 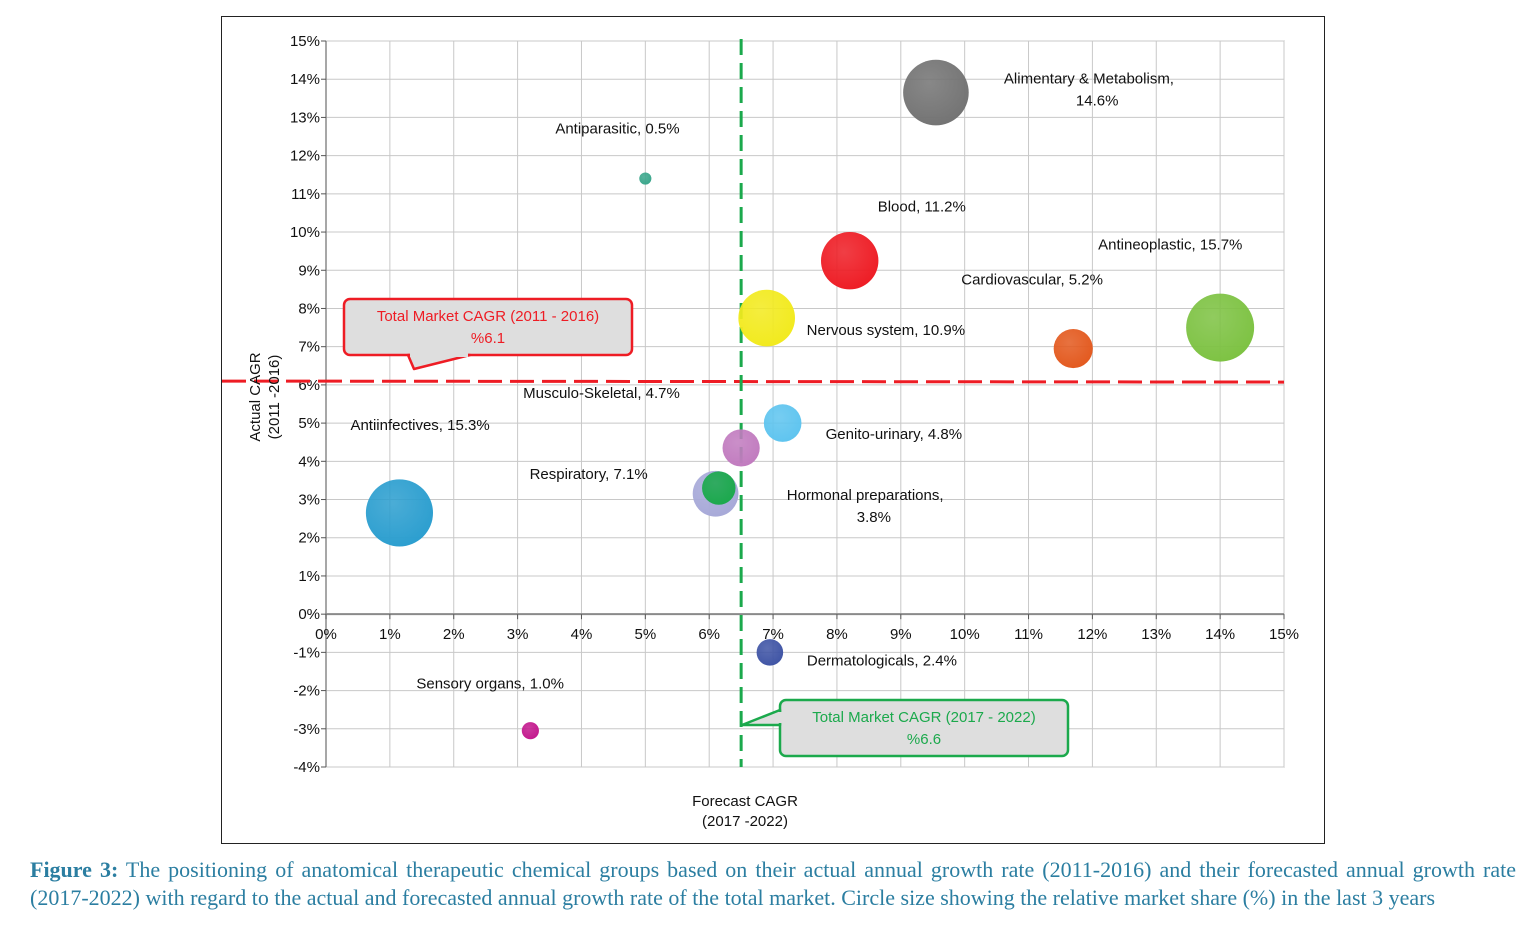 I want to click on x-tick-label: 1%, so click(x=390, y=634).